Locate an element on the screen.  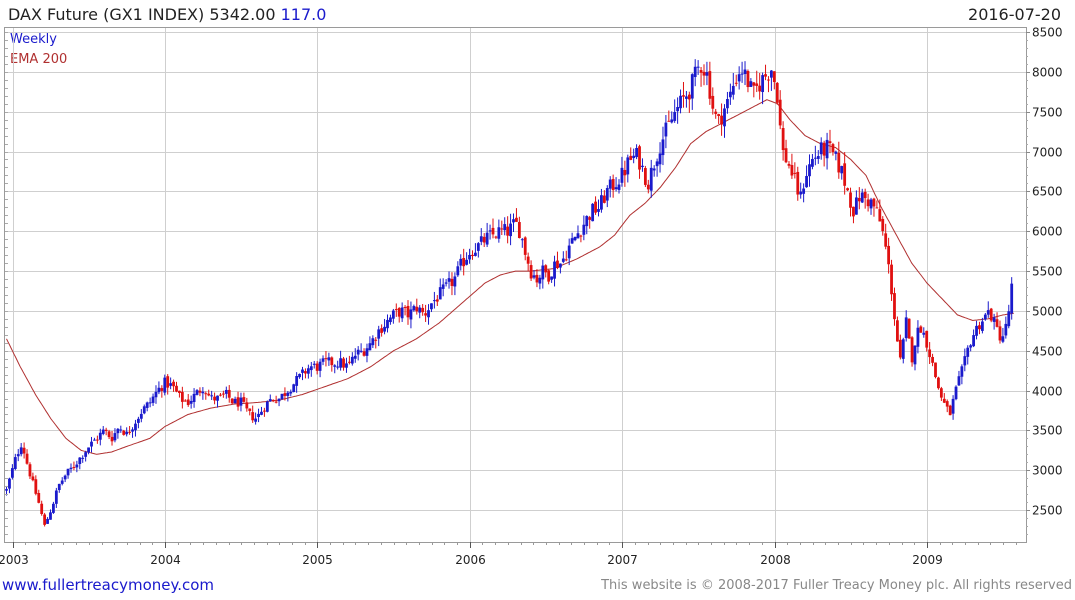
y-tick-label: 6000 is located at coordinates (1047, 232).